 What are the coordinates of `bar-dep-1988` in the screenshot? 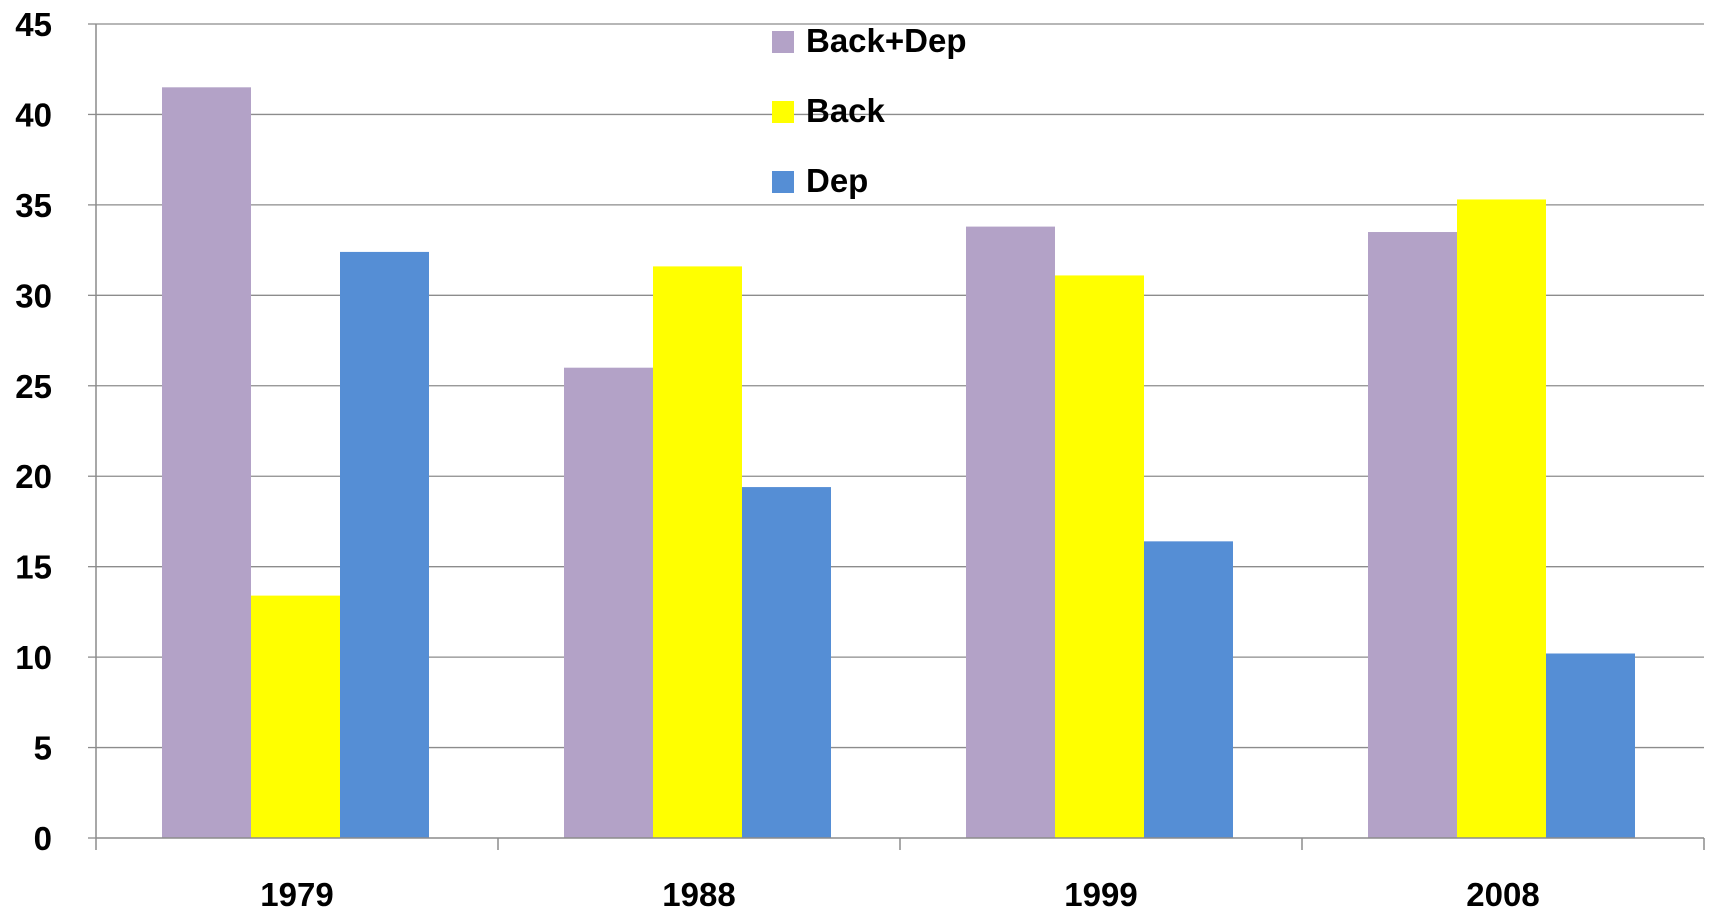 It's located at (786, 662).